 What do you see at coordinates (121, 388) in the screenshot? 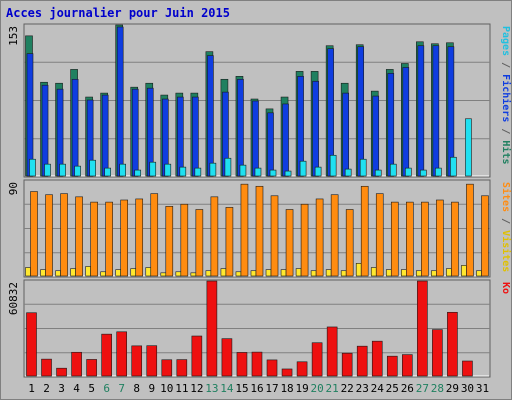
I see `day-label: 7` at bounding box center [121, 388].